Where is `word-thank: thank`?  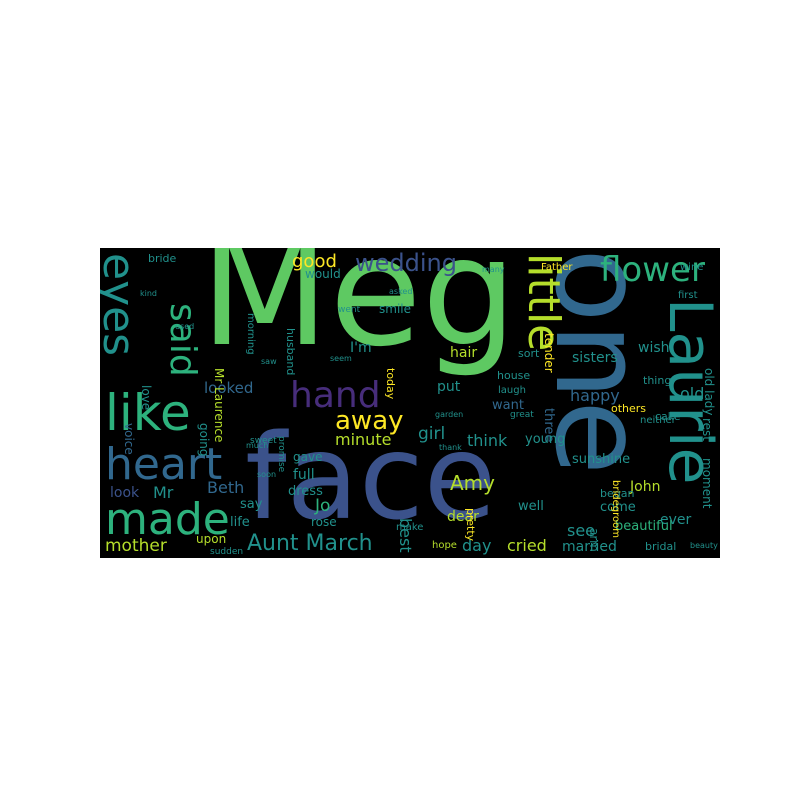
word-thank: thank is located at coordinates (450, 447).